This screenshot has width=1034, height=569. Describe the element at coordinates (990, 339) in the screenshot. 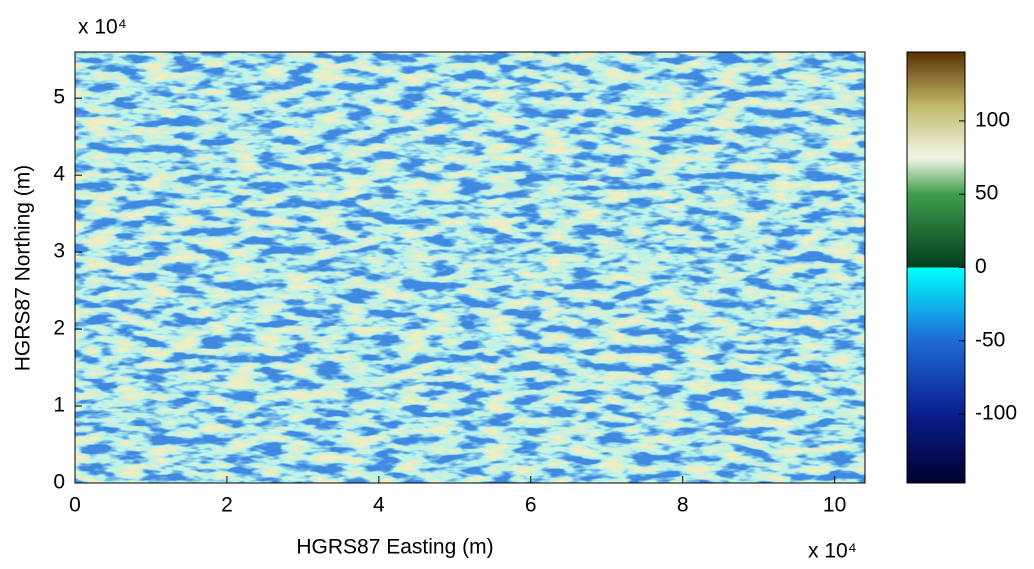

I see `colorbar-tick-label: -50` at that location.